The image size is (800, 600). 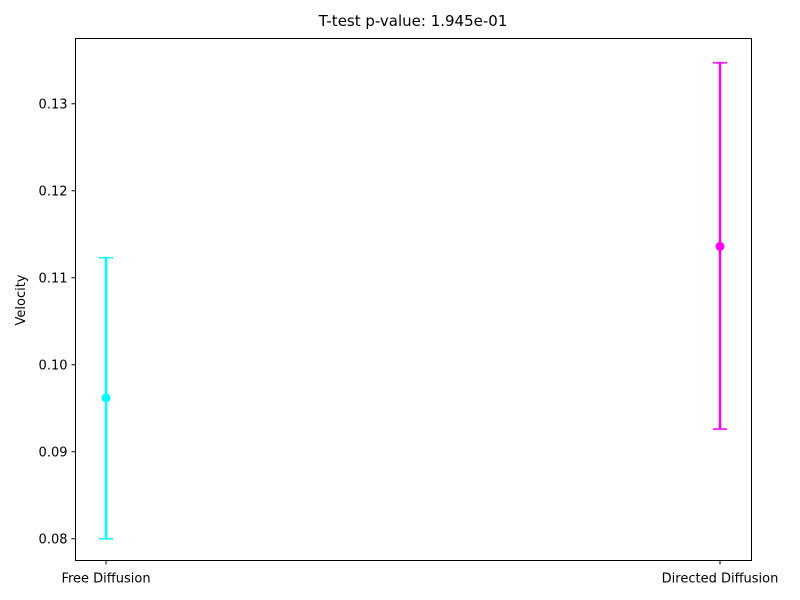 What do you see at coordinates (53, 365) in the screenshot?
I see `y-tick-label: 0.10` at bounding box center [53, 365].